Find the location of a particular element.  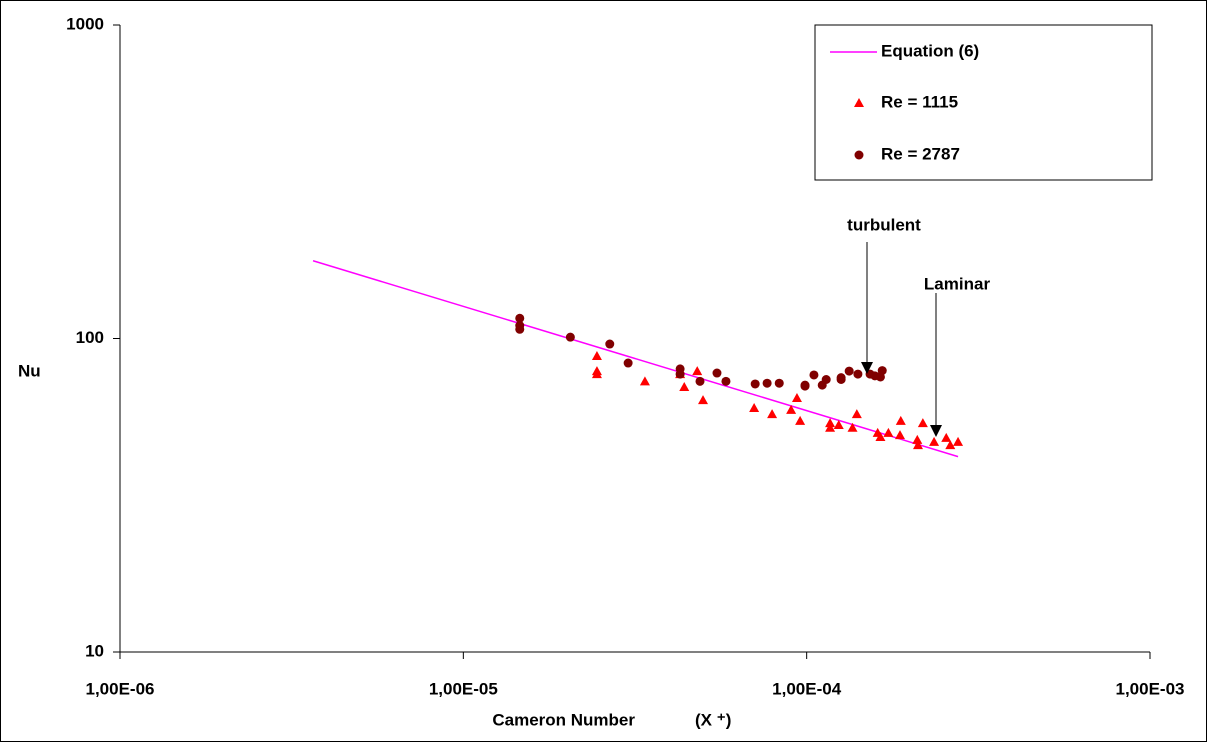

x-tick-label: 1,00E-03 is located at coordinates (1150, 688).